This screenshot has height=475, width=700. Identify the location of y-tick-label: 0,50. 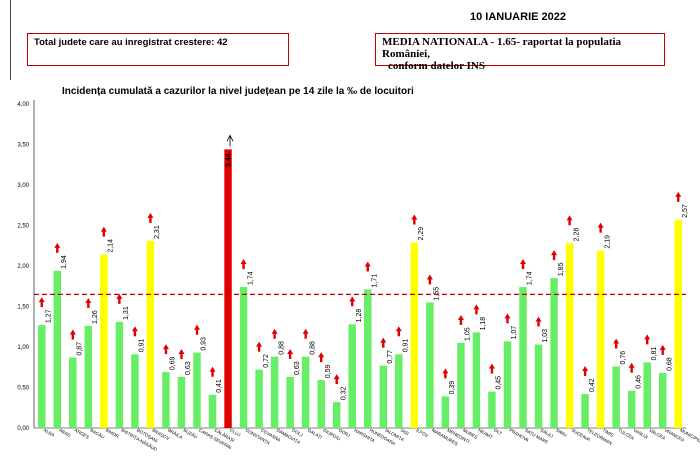
(23, 389).